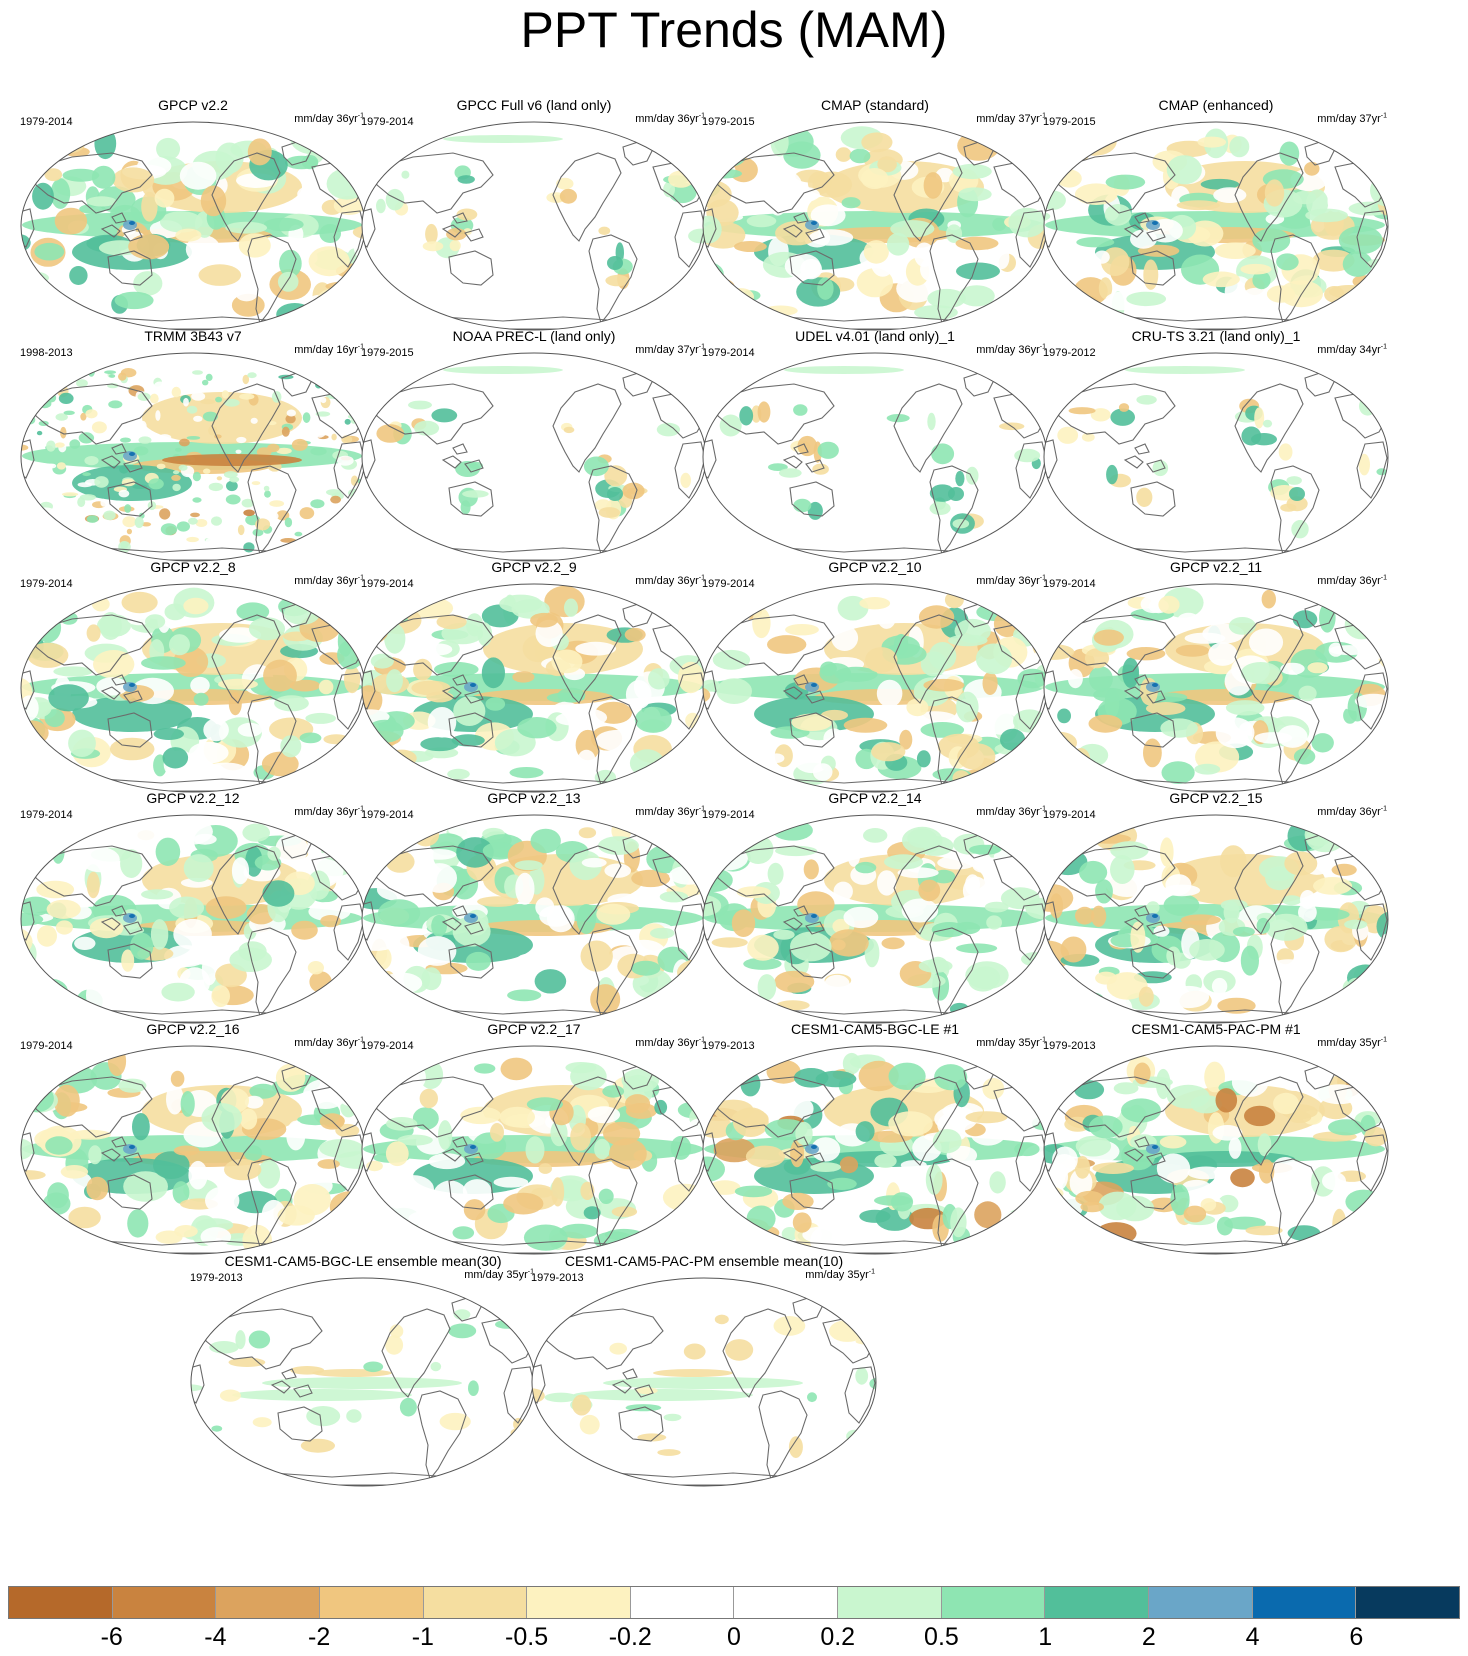 This screenshot has height=1656, width=1468. I want to click on panel-title: CRU-TS 3.21 (land only)_1, so click(1216, 336).